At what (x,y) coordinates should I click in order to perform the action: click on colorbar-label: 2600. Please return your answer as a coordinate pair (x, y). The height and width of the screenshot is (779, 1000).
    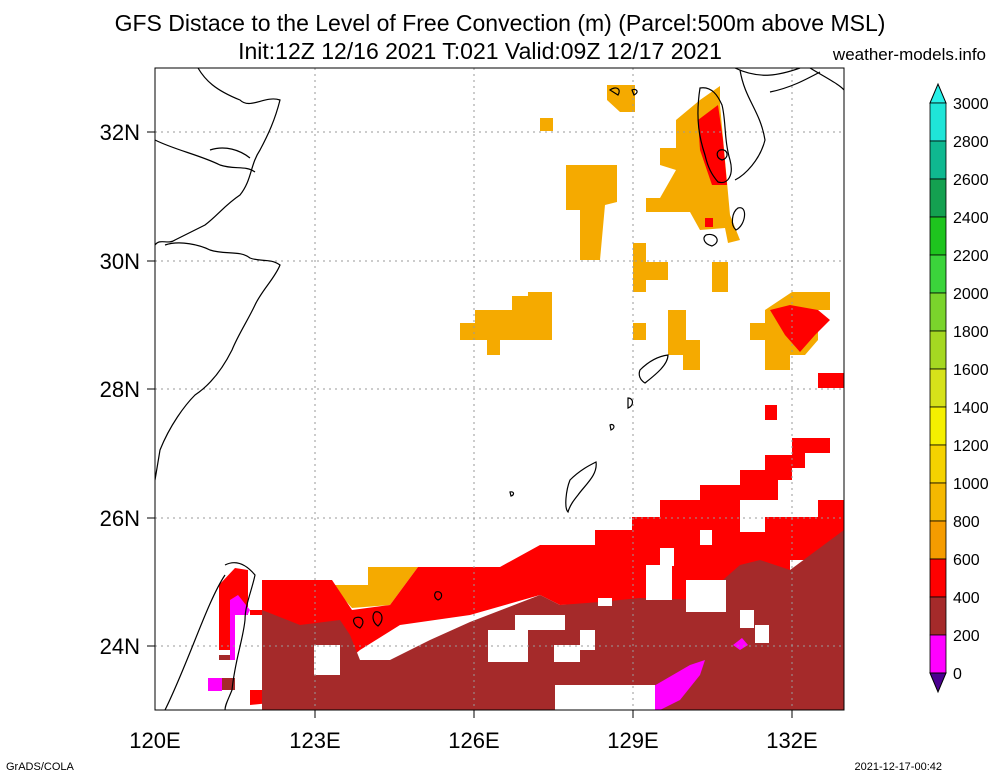
    Looking at the image, I should click on (971, 180).